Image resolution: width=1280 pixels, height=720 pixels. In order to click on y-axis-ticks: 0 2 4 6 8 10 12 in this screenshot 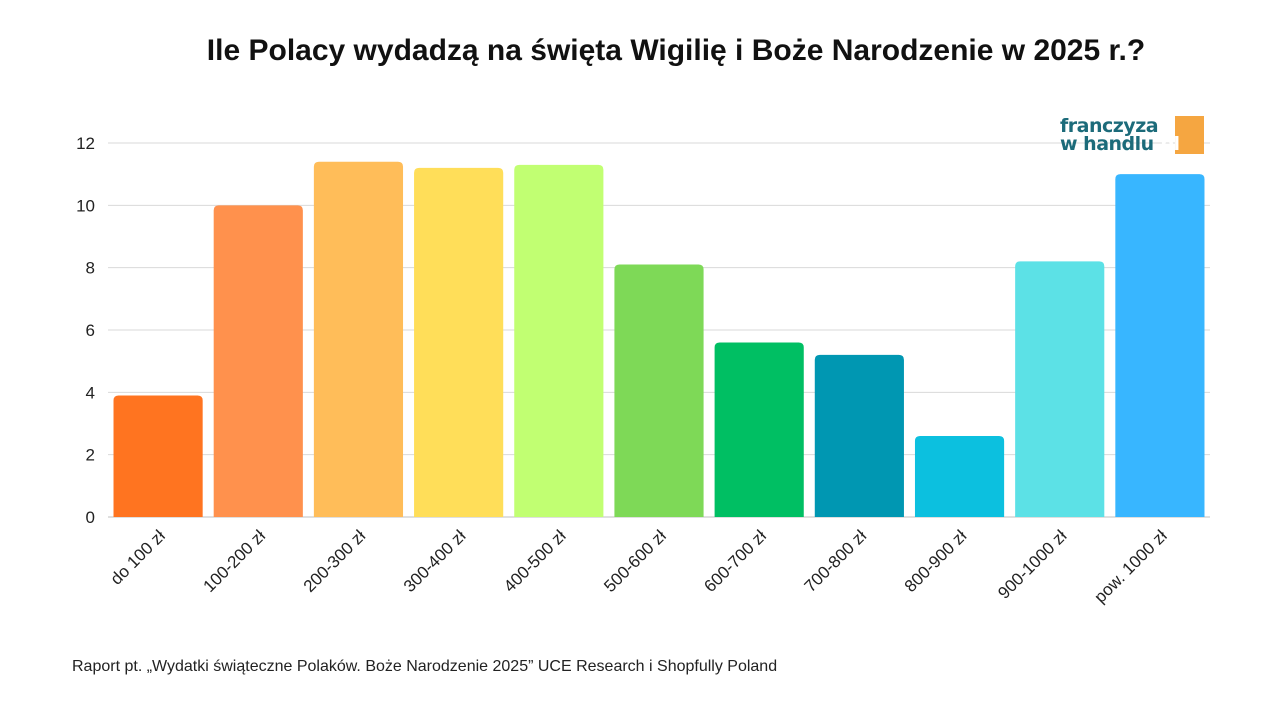, I will do `click(85, 330)`.